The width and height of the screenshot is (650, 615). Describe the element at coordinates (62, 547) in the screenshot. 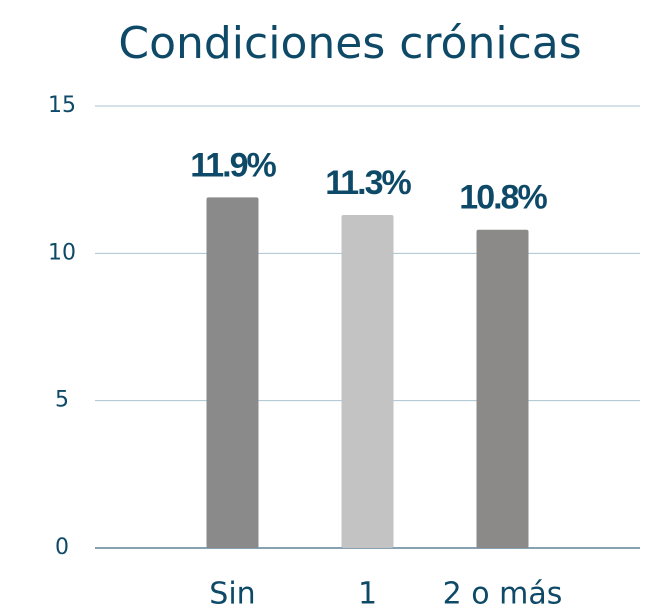

I see `y-tick-label: 0` at that location.